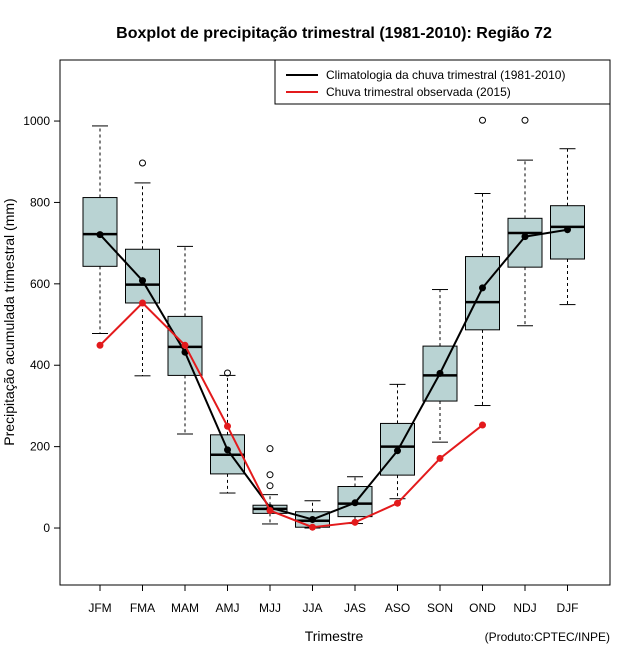  Describe the element at coordinates (46, 528) in the screenshot. I see `y-tick-label: 0` at that location.